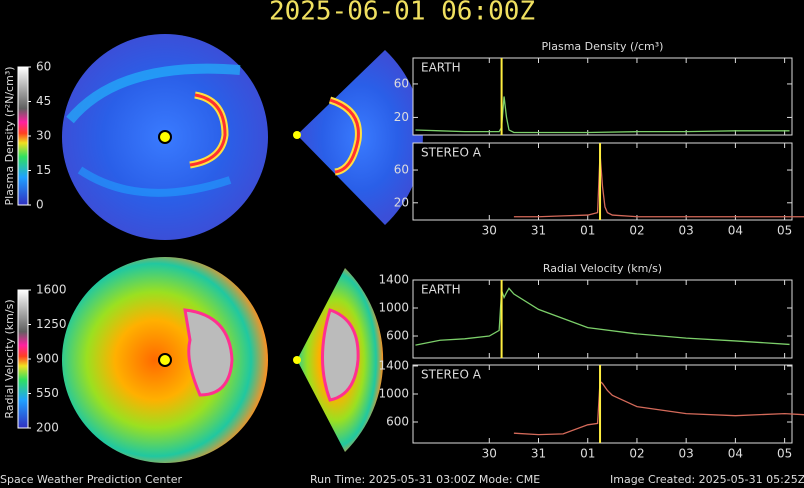 This screenshot has height=488, width=804. I want to click on colorbar-tick-label: 1600, so click(51, 290).